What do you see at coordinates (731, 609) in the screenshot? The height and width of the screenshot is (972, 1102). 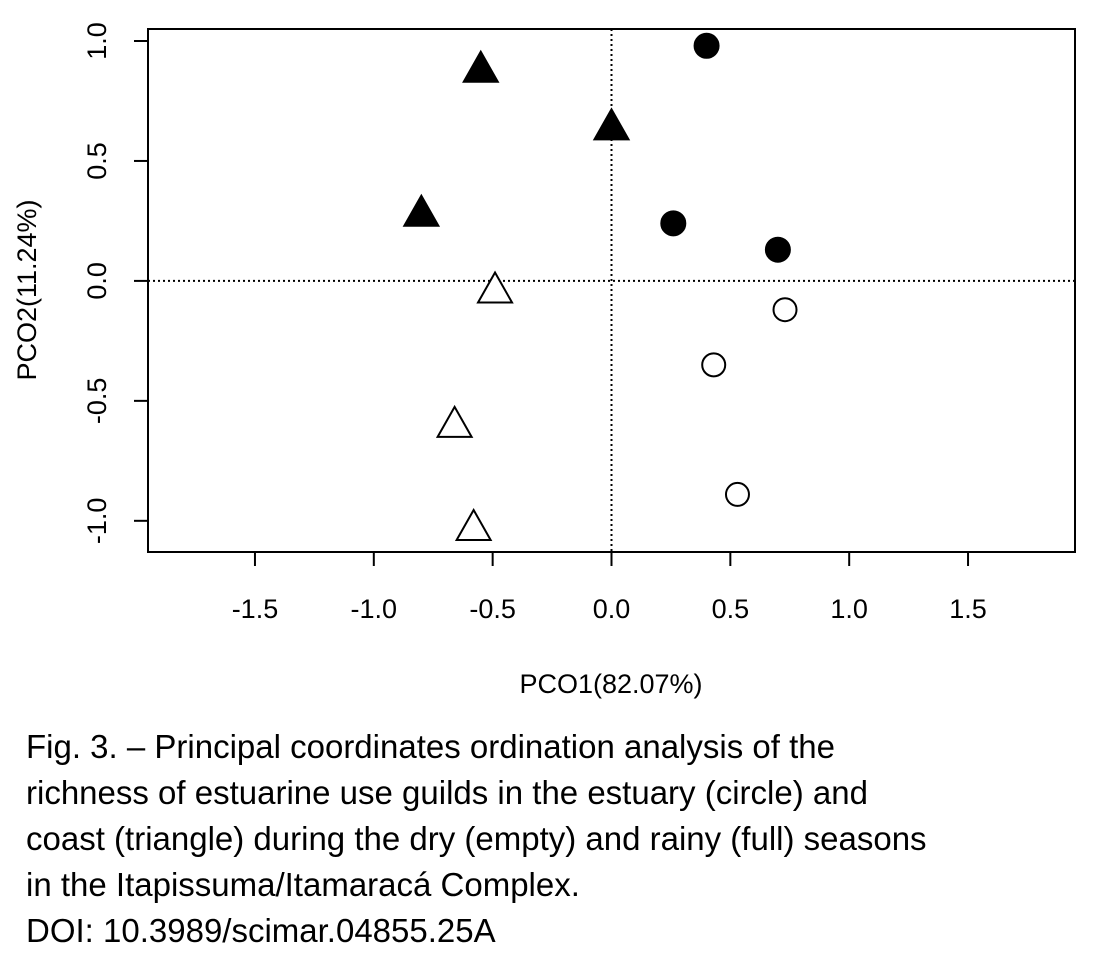 I see `x-tick-label: 0.5` at bounding box center [731, 609].